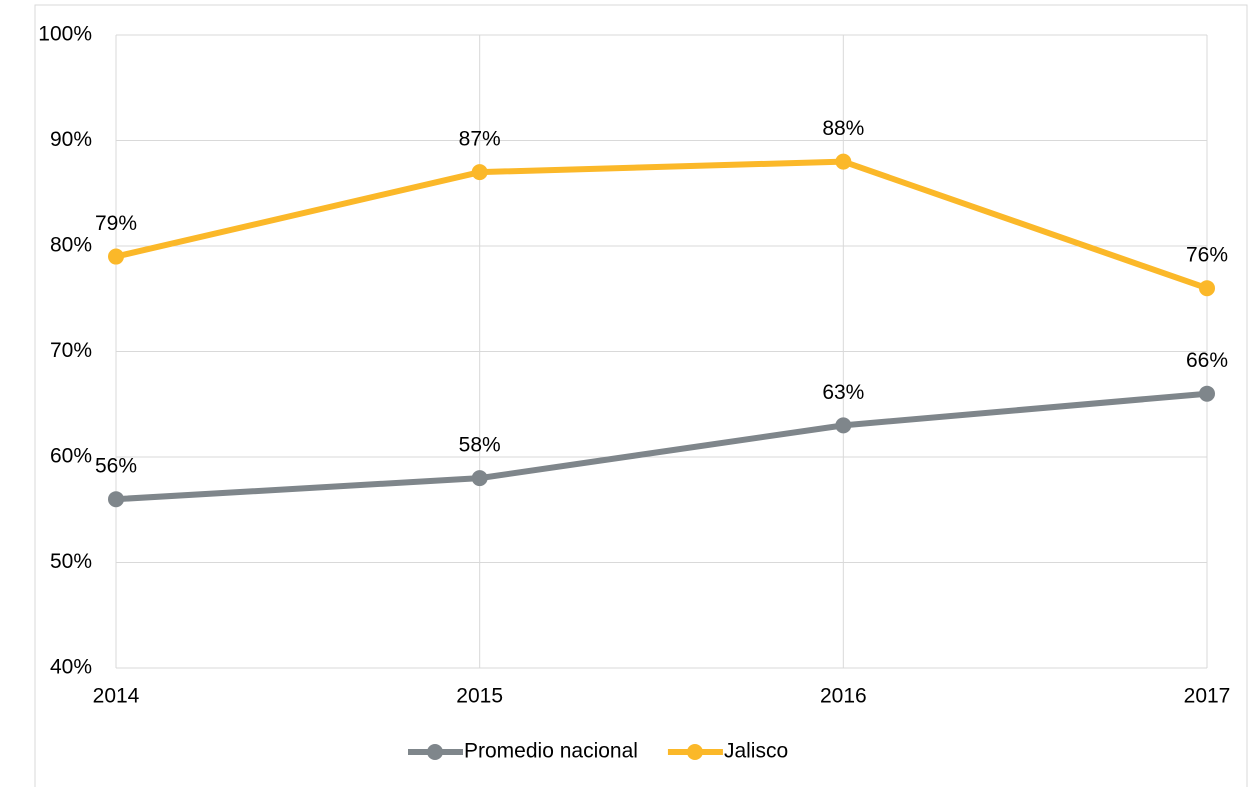 The height and width of the screenshot is (787, 1252). I want to click on y-tick-label: 50%, so click(71, 561).